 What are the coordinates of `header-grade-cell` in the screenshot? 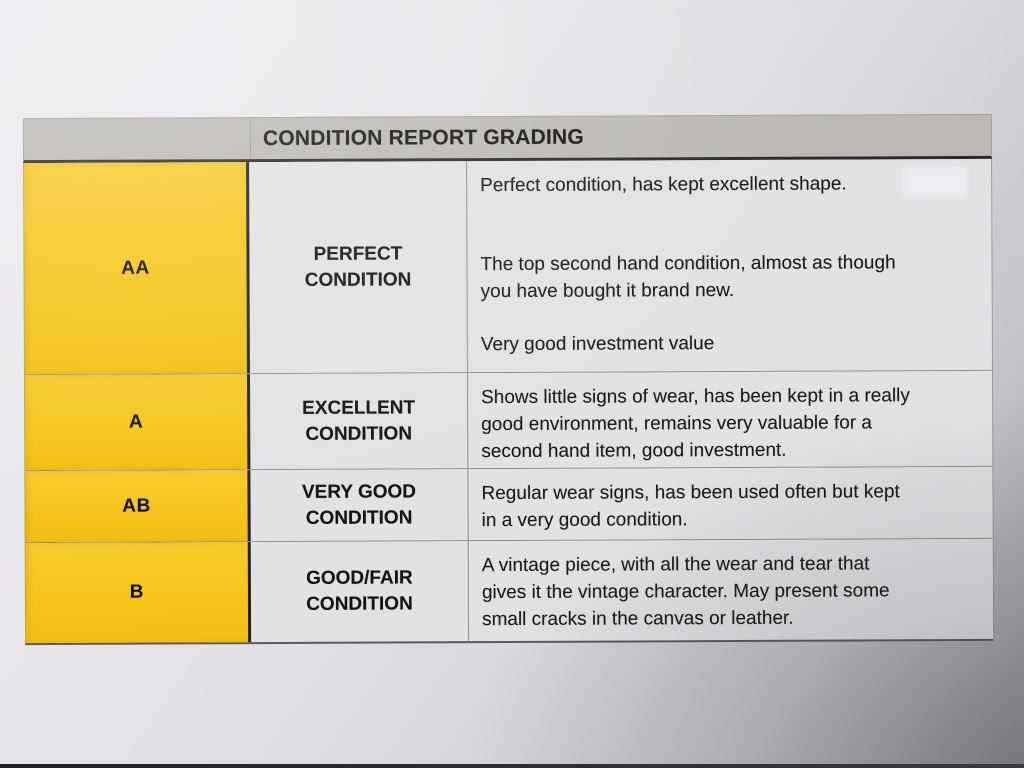 It's located at (137, 139).